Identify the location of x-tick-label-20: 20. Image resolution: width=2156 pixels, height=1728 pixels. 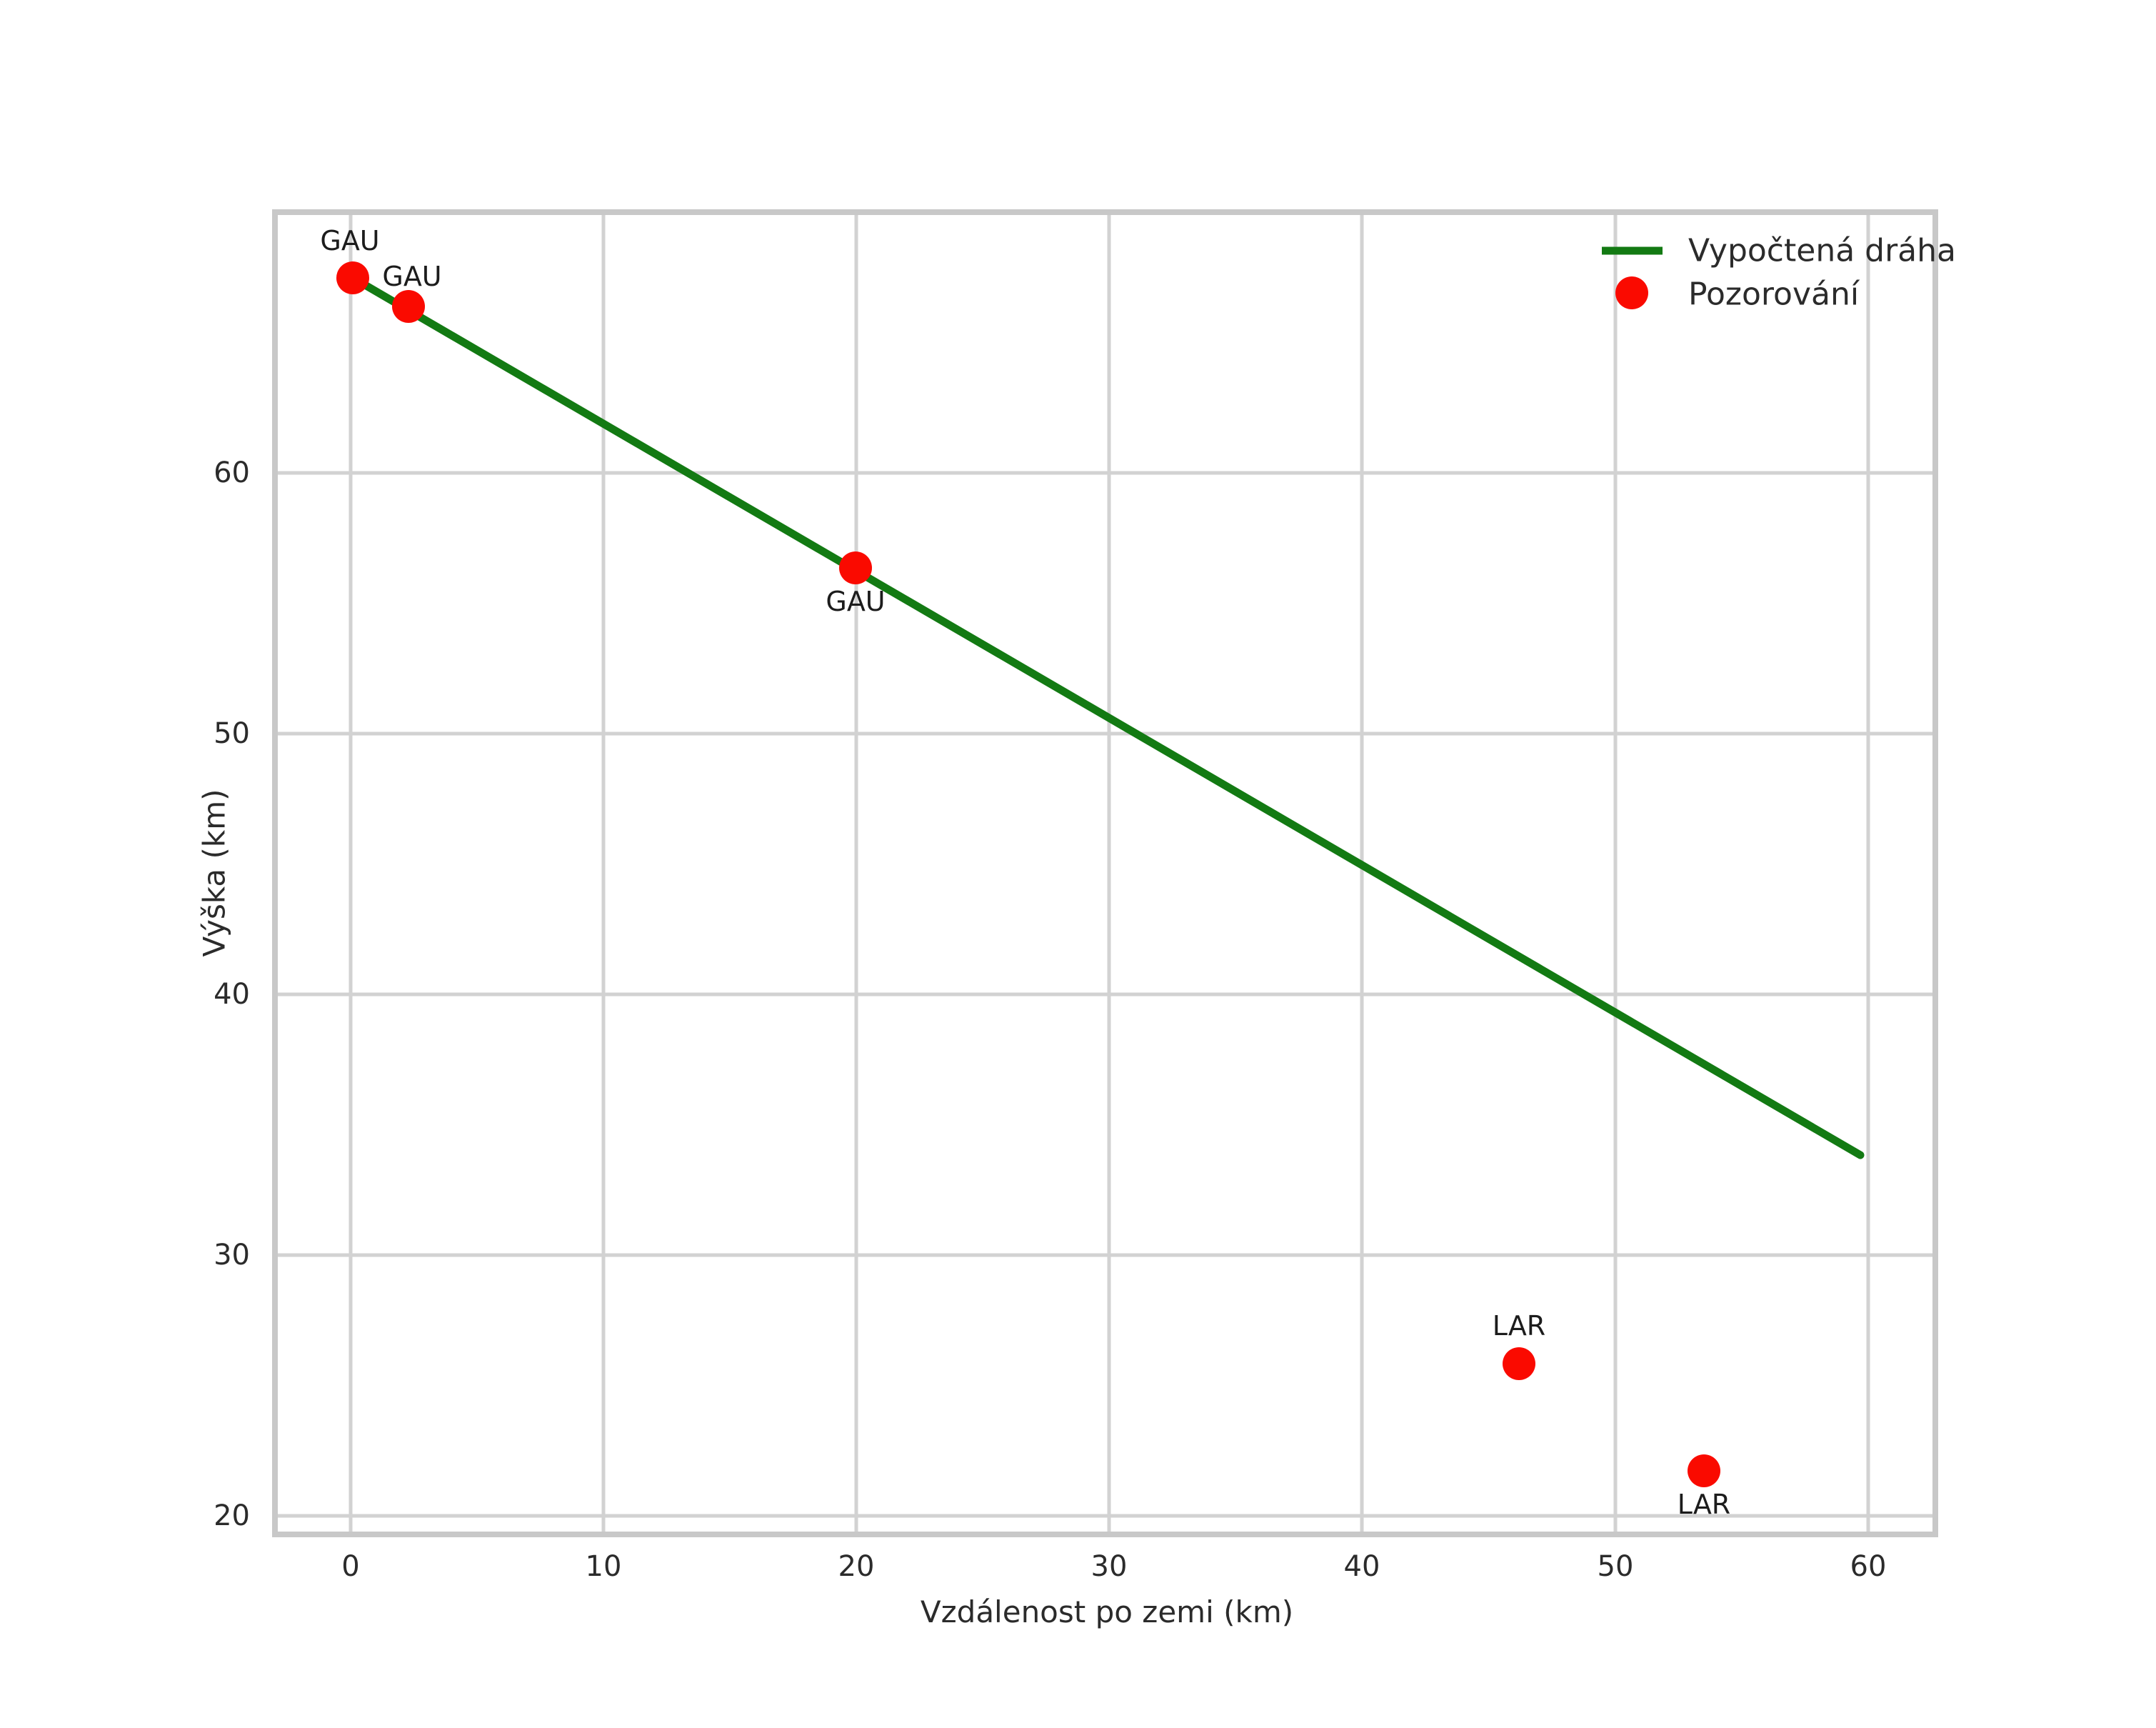
(857, 1566).